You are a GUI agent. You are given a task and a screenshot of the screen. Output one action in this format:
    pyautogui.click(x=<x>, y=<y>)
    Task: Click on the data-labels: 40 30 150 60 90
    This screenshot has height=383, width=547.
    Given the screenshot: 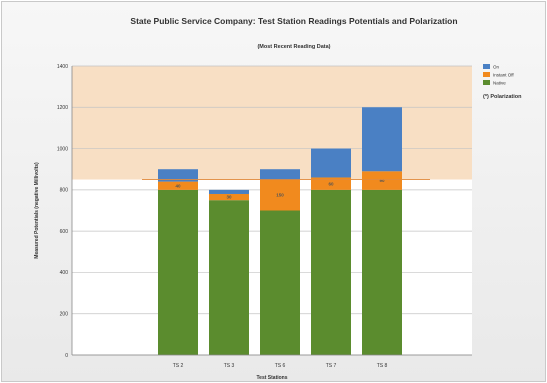 What is the action you would take?
    pyautogui.click(x=280, y=189)
    